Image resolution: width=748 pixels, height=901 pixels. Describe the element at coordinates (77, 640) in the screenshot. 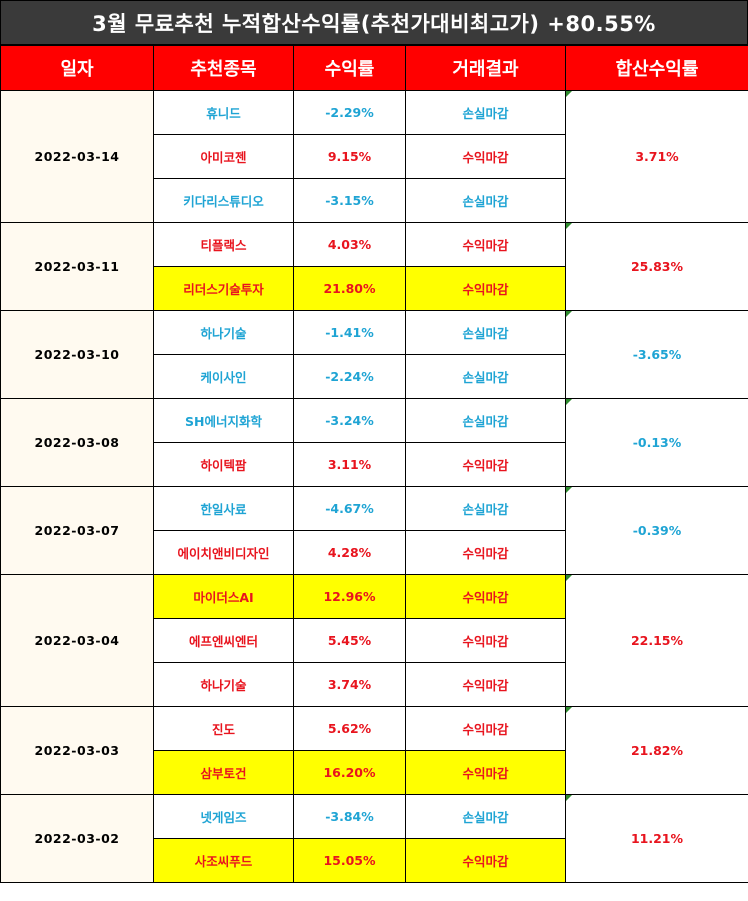

I see `date-cell: 2022-03-04` at that location.